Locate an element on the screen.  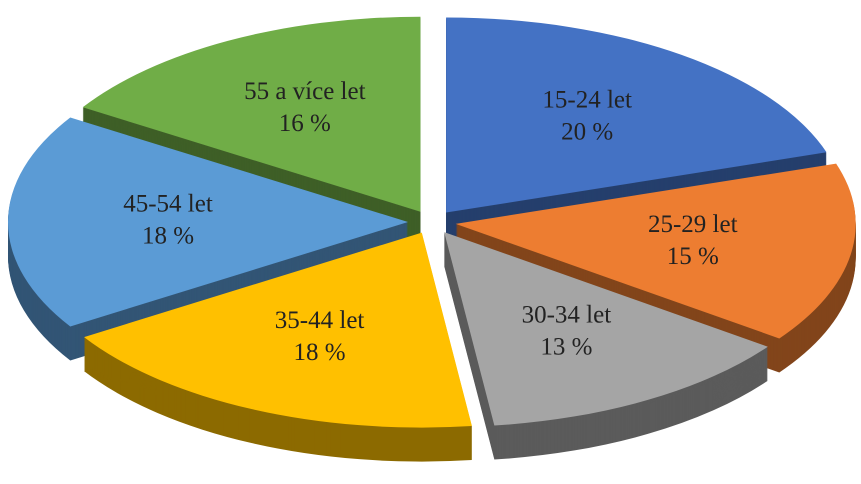
category-label: 15-24 let is located at coordinates (587, 100).